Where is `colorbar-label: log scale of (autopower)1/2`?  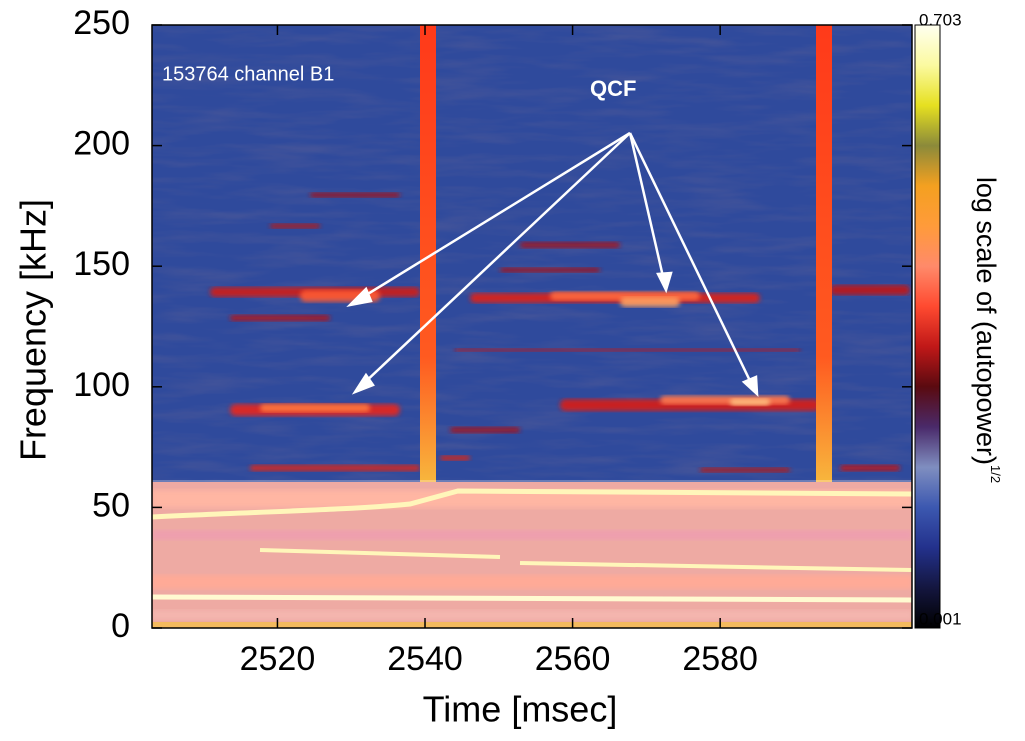 colorbar-label: log scale of (autopower)1/2 is located at coordinates (987, 330).